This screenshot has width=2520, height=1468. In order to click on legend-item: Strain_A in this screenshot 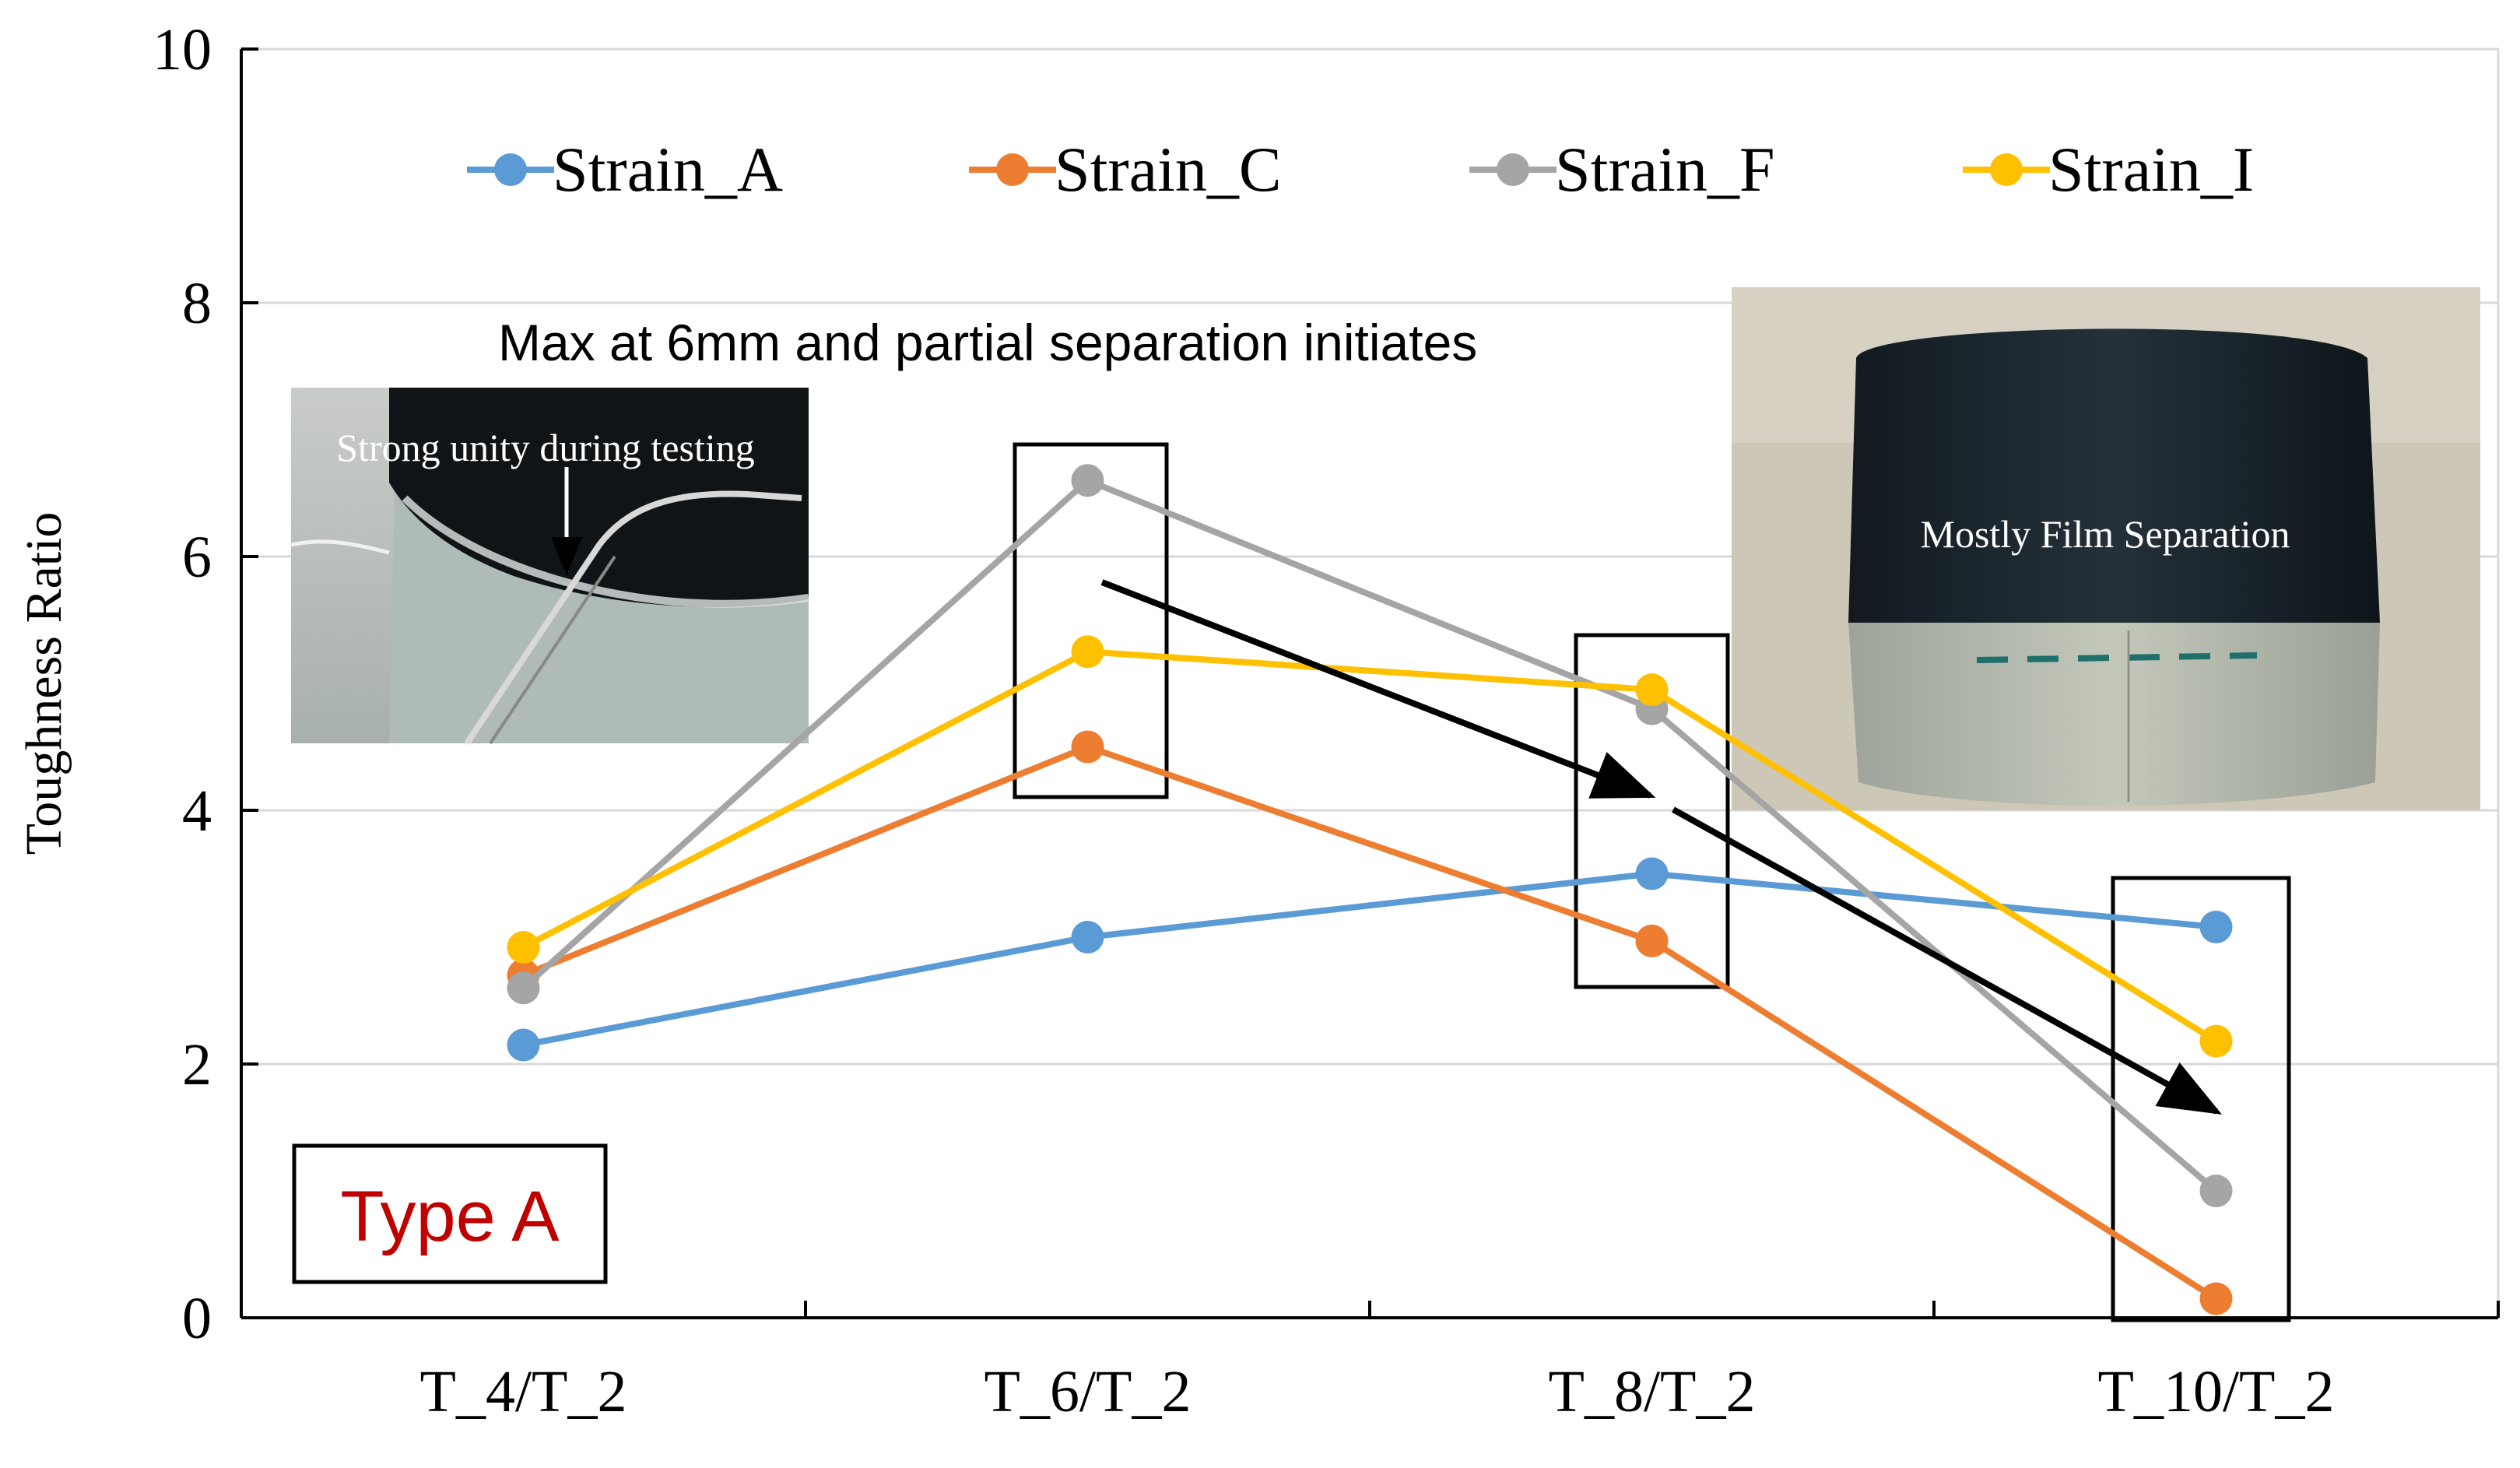, I will do `click(625, 170)`.